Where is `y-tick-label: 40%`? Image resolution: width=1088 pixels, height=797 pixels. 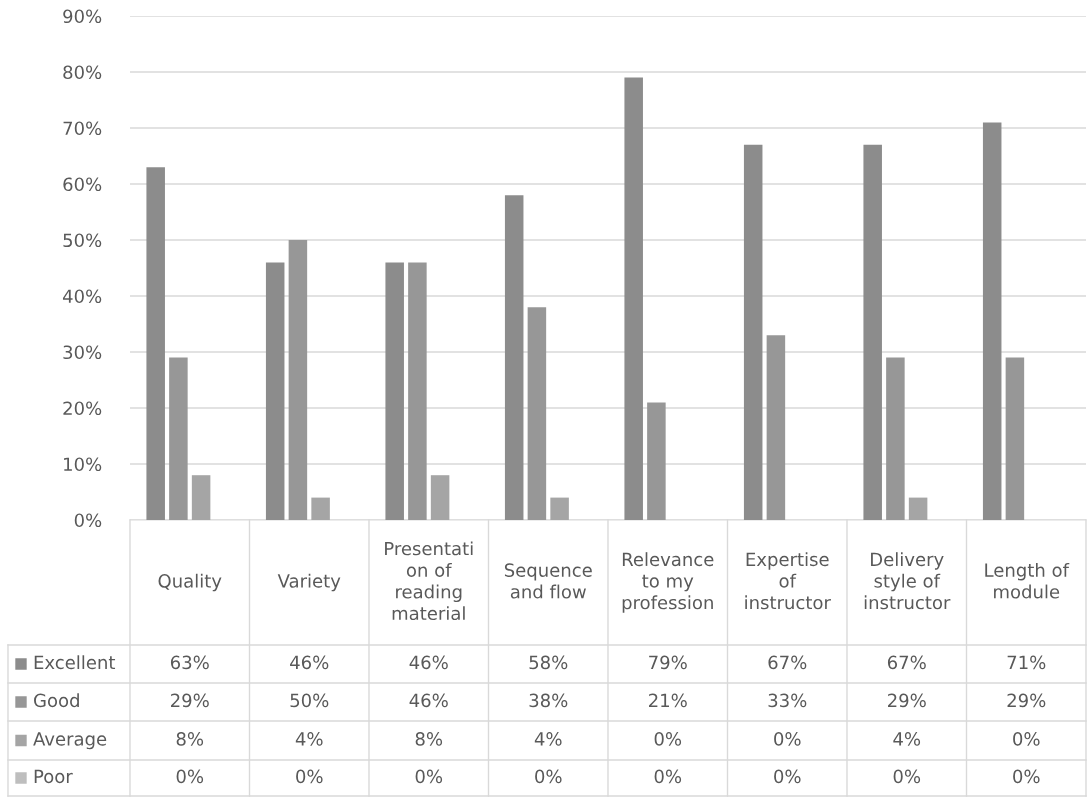 y-tick-label: 40% is located at coordinates (82, 296).